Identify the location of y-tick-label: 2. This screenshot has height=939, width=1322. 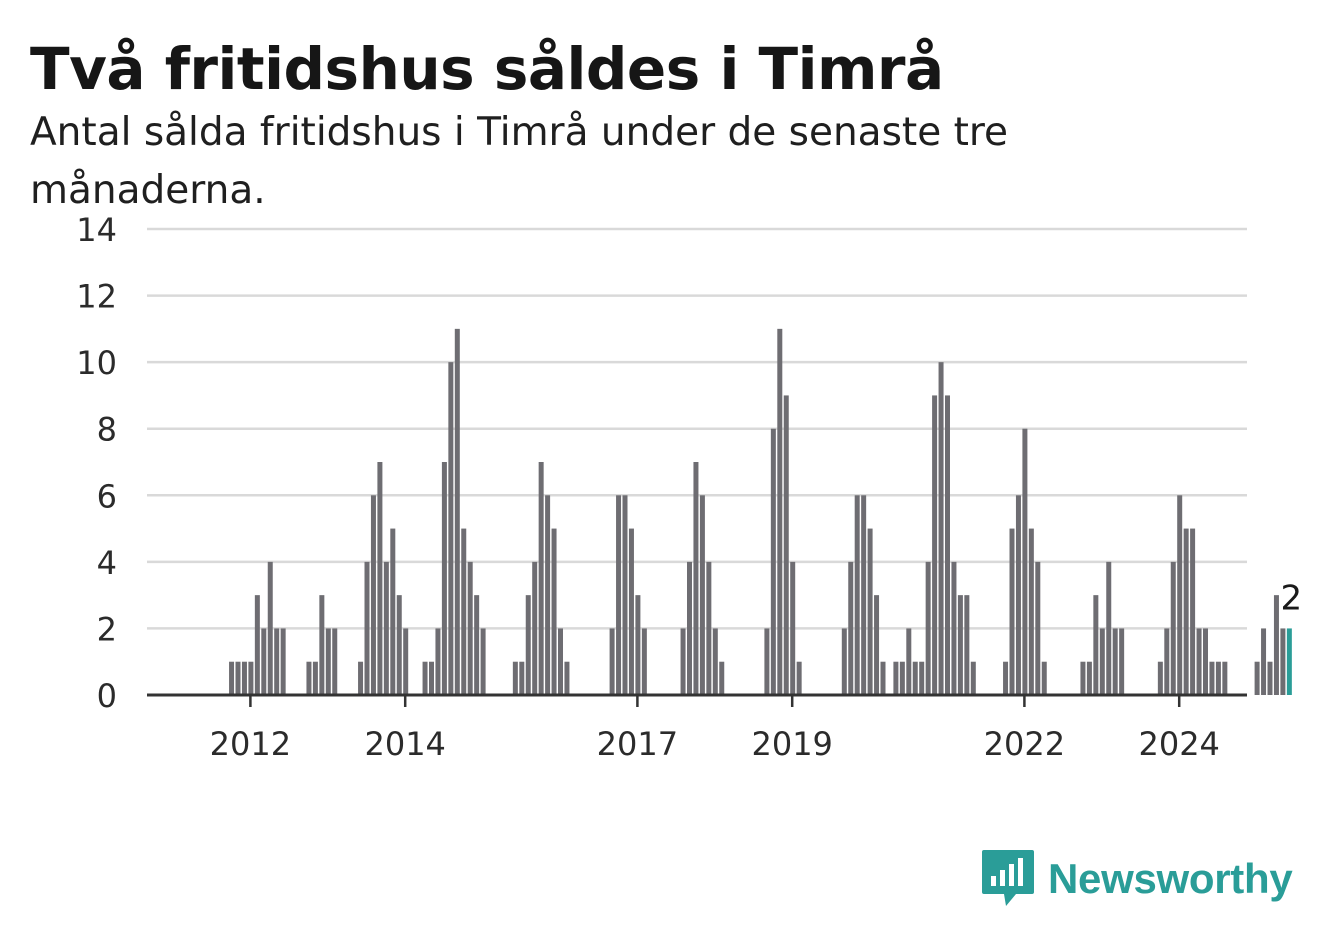
(107, 629).